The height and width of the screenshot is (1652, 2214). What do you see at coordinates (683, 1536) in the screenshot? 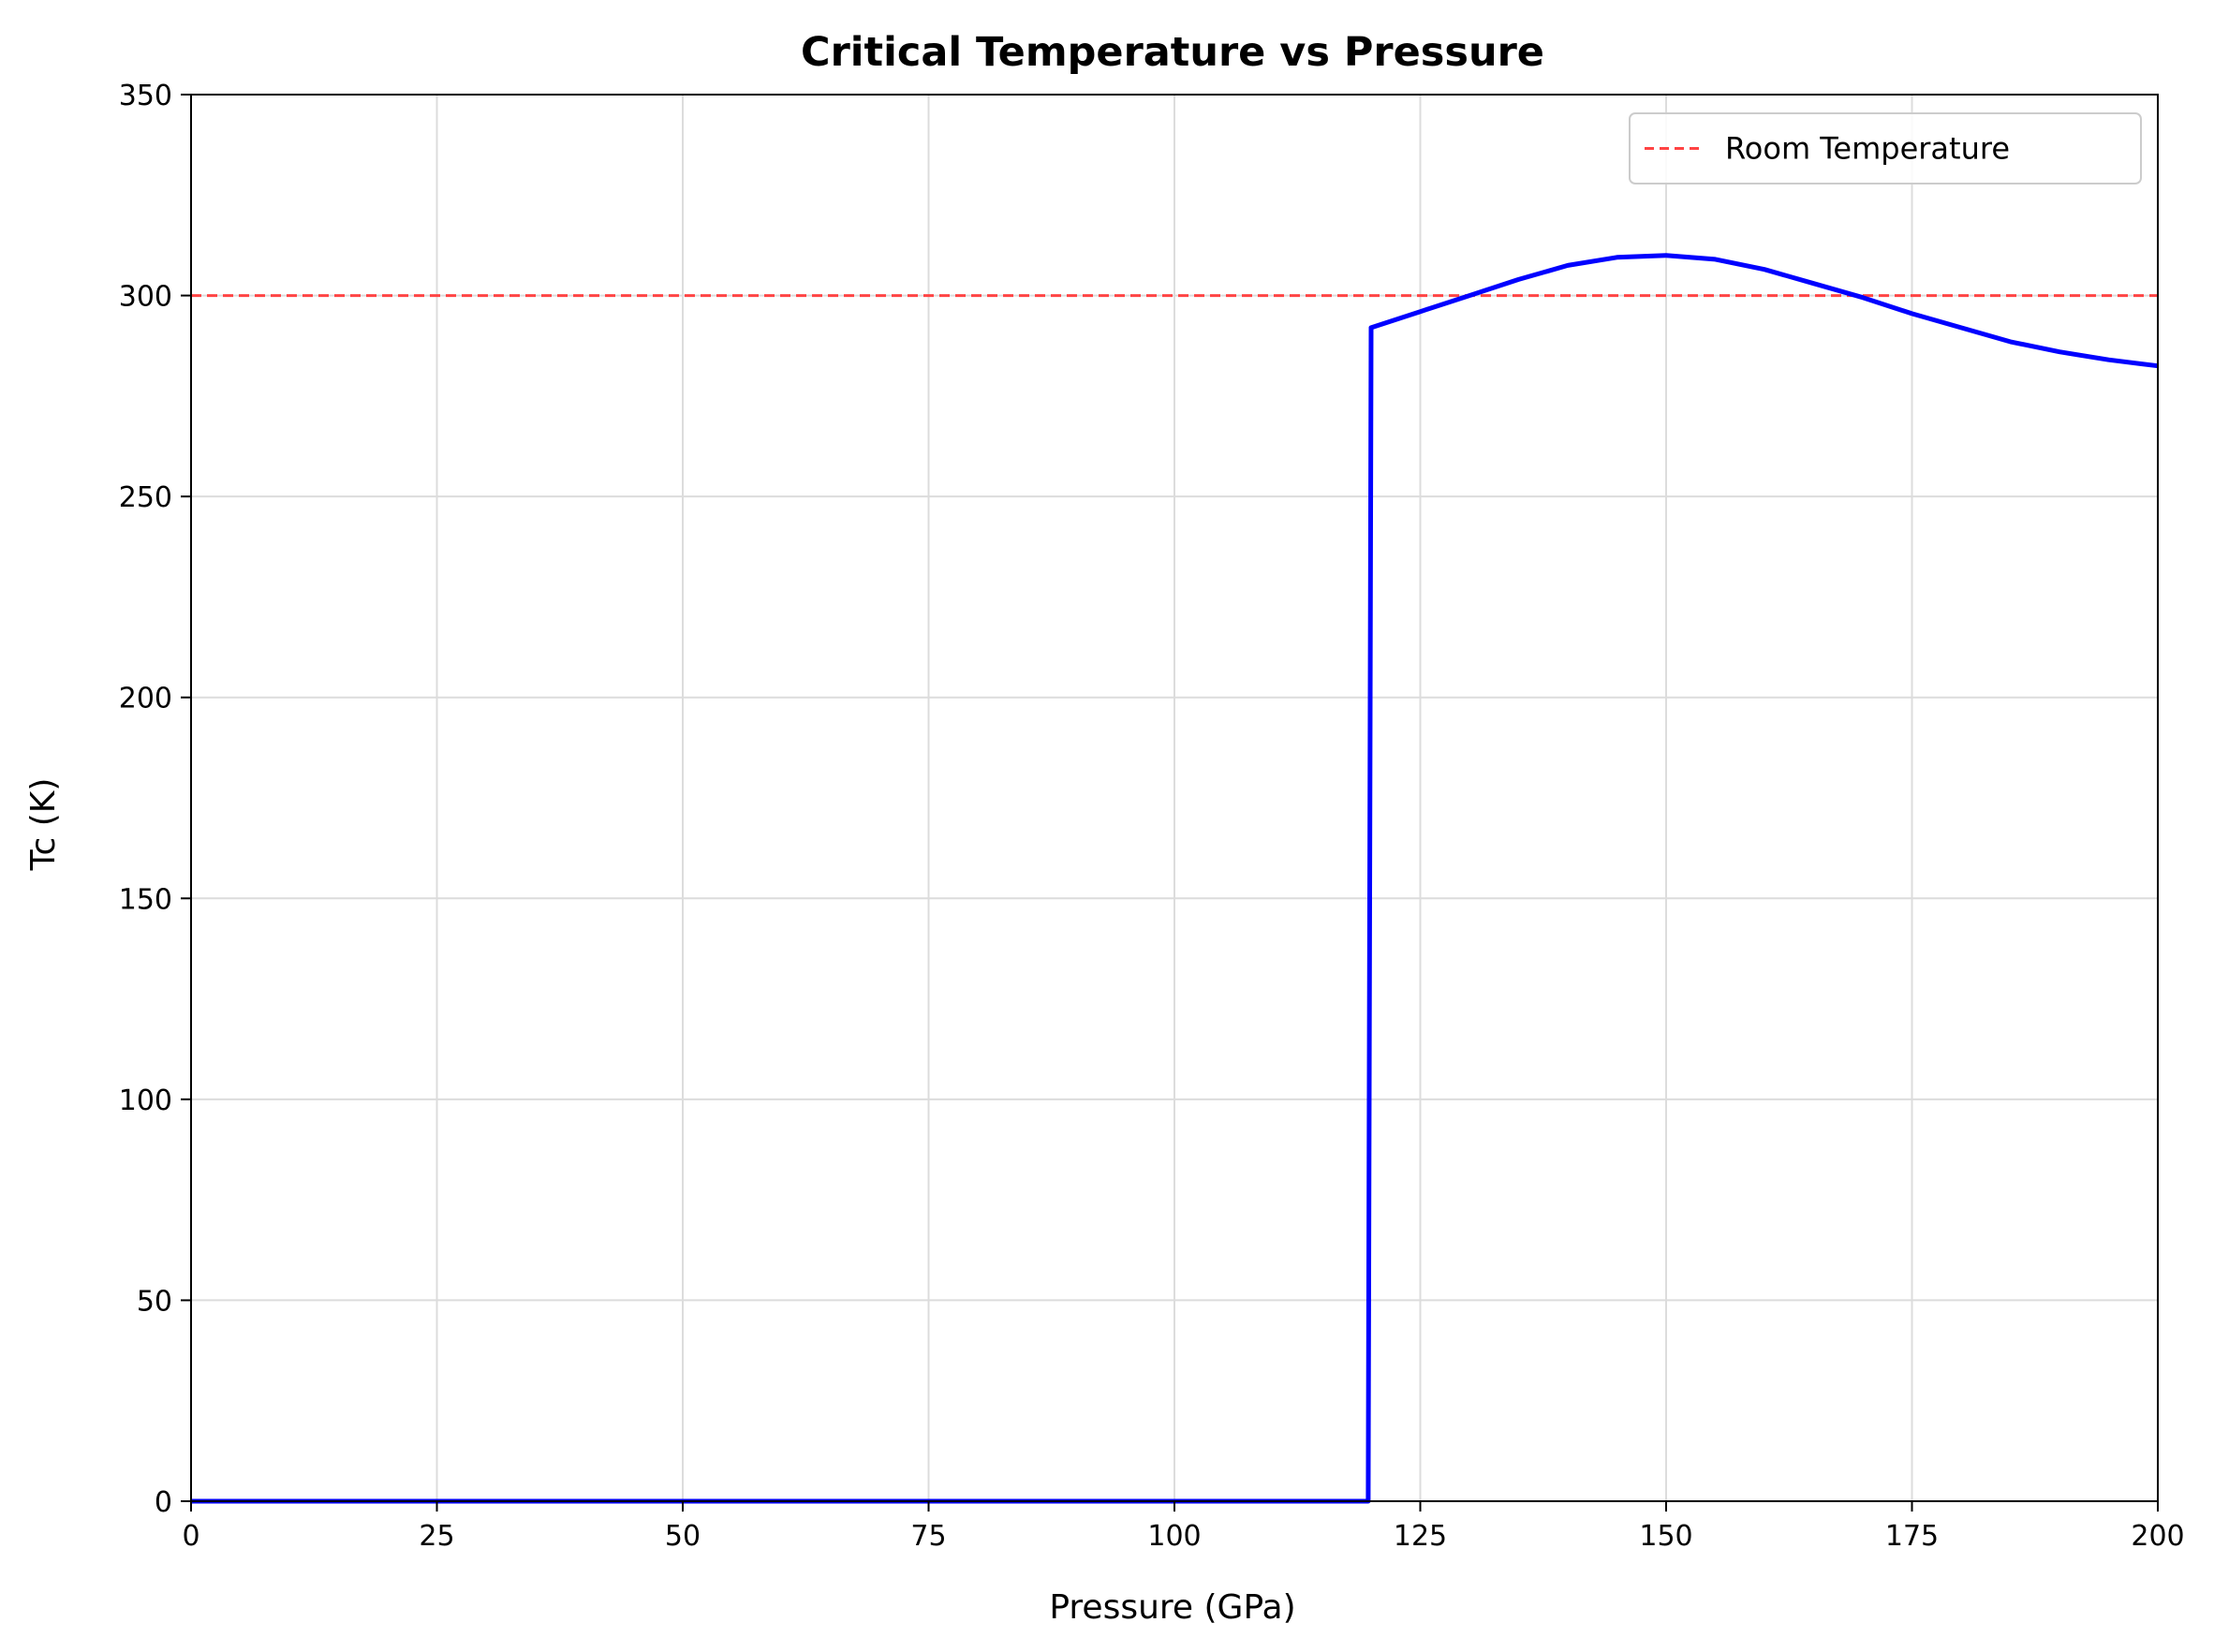
I see `x-tick-label: 50` at bounding box center [683, 1536].